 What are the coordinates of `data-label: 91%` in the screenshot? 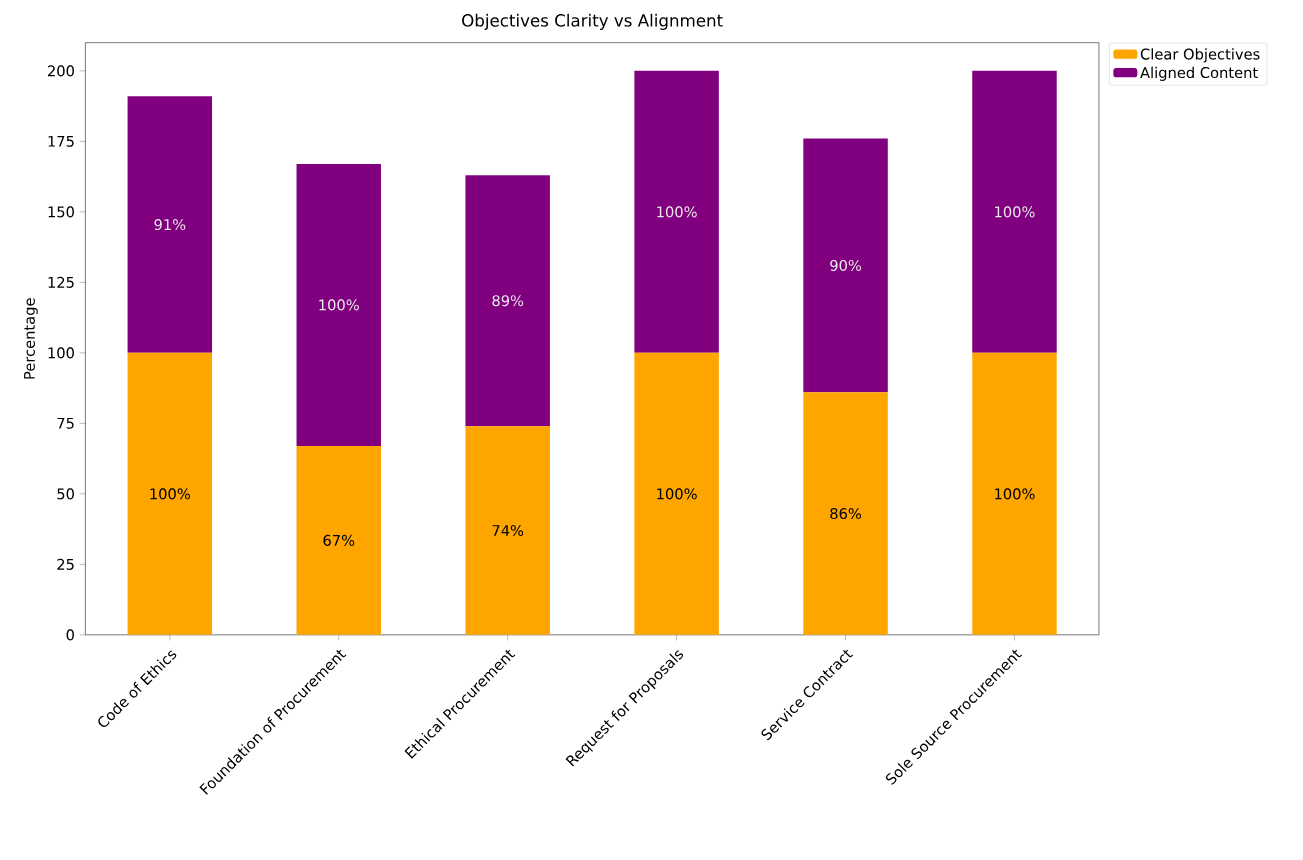 It's located at (170, 224).